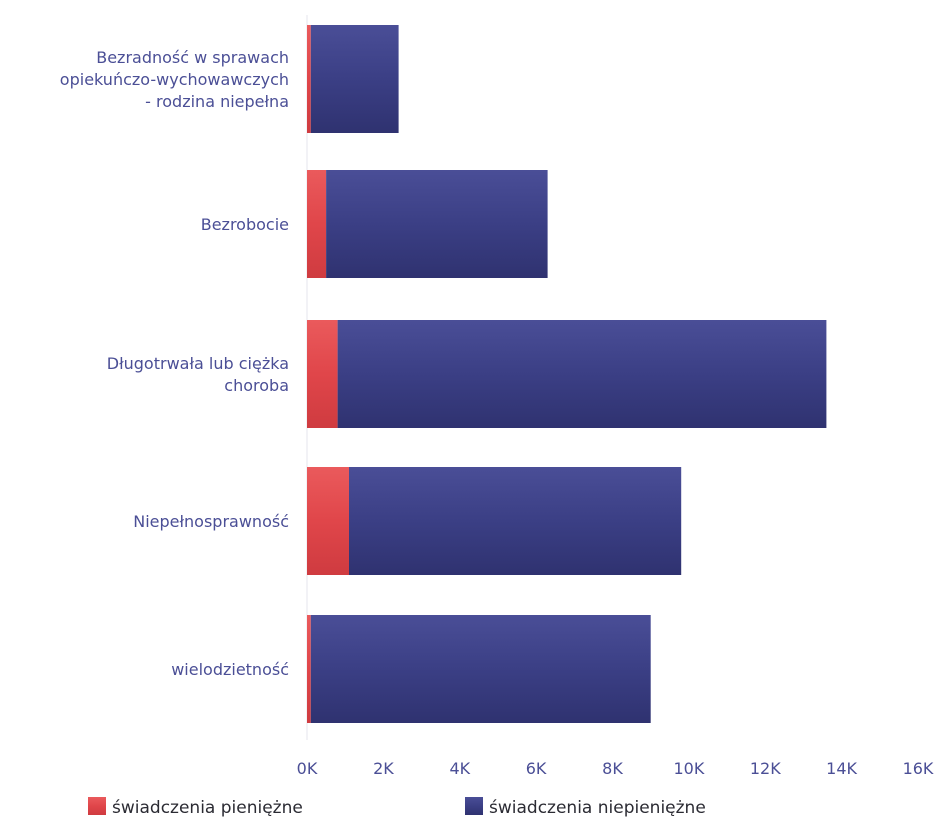  What do you see at coordinates (307, 768) in the screenshot?
I see `x-tick-label: 0K` at bounding box center [307, 768].